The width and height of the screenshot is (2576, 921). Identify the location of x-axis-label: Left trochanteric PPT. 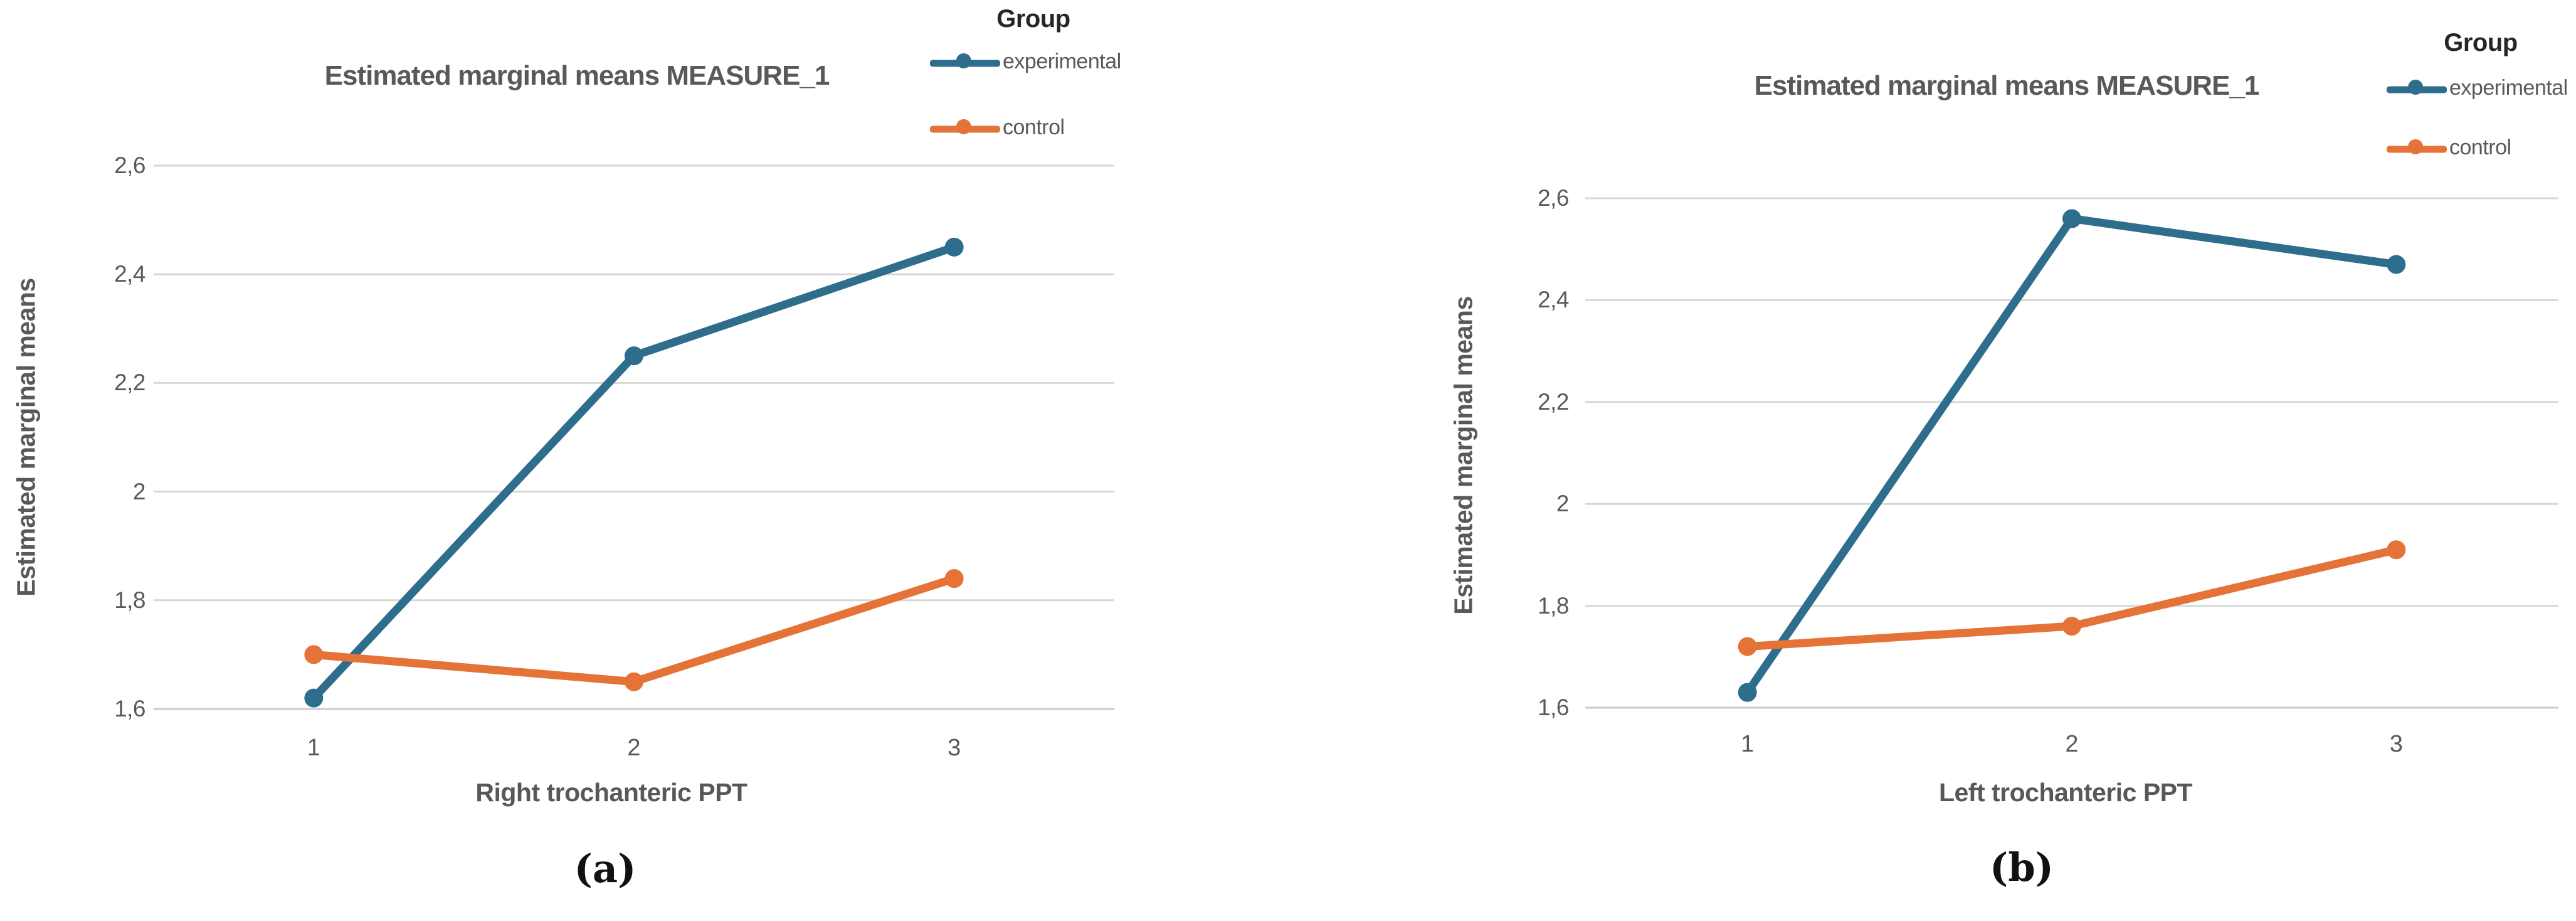
(2065, 792).